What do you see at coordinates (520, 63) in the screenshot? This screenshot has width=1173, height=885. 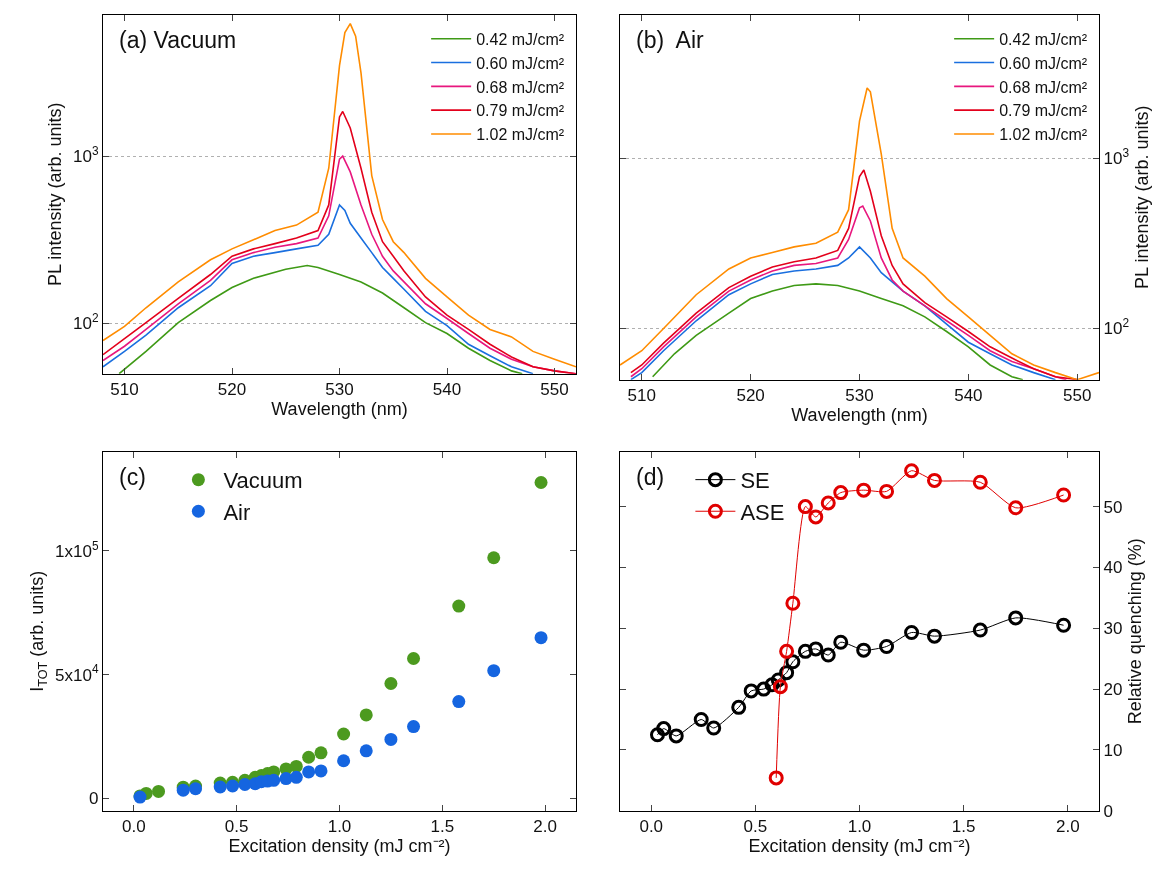 I see `legend-label: 0.60 mJ/cm²` at bounding box center [520, 63].